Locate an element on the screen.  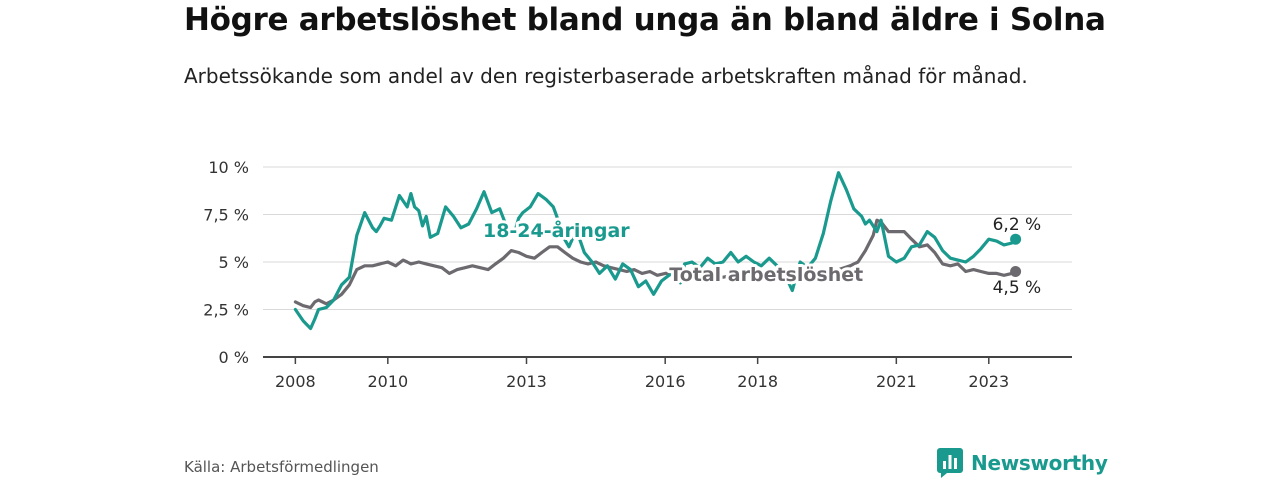
x-tick-label: 2008 is located at coordinates (295, 381).